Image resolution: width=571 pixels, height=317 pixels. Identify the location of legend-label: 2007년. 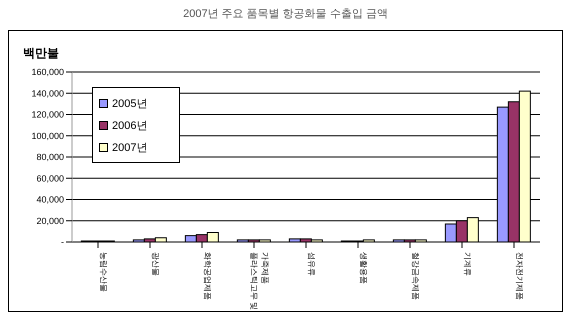
(130, 147).